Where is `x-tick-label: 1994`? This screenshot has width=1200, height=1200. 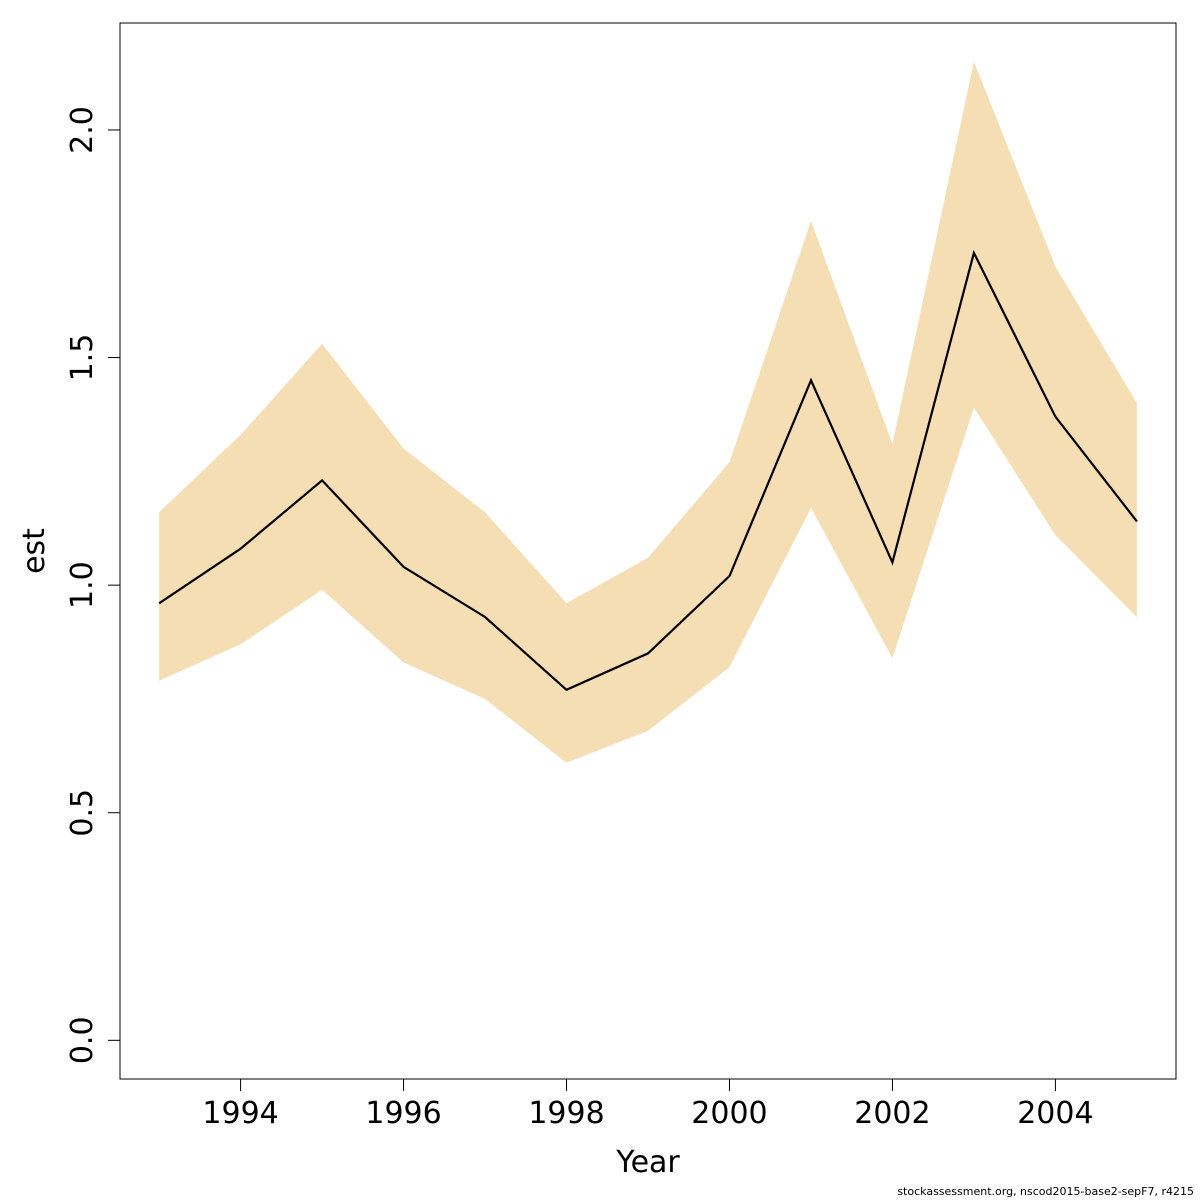 x-tick-label: 1994 is located at coordinates (240, 1113).